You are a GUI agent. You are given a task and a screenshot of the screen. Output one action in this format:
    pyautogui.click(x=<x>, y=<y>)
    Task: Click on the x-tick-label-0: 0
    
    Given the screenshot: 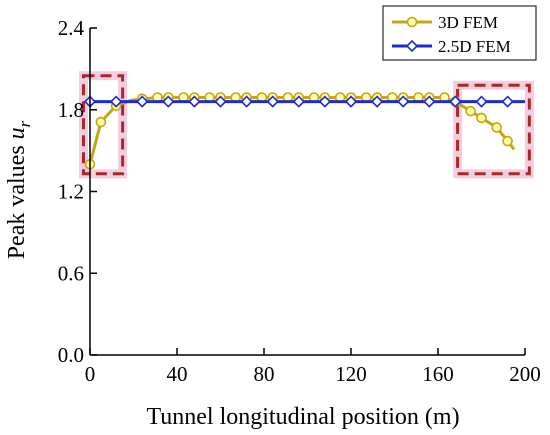 What is the action you would take?
    pyautogui.click(x=90, y=374)
    